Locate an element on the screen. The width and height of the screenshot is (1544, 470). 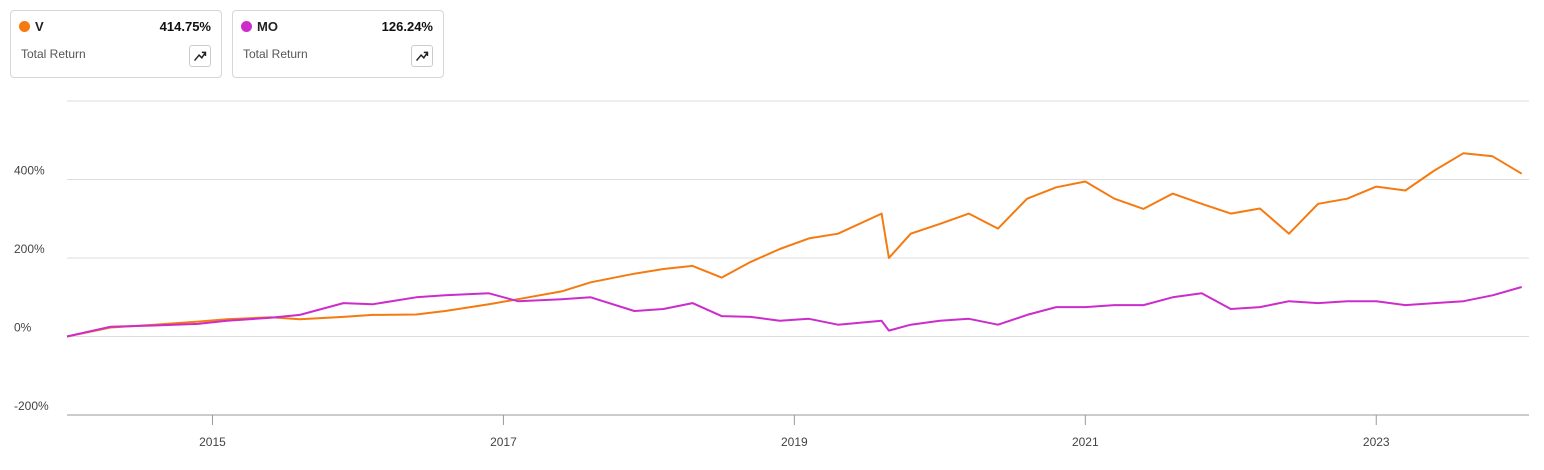
x-tick-label: 2019 is located at coordinates (794, 442).